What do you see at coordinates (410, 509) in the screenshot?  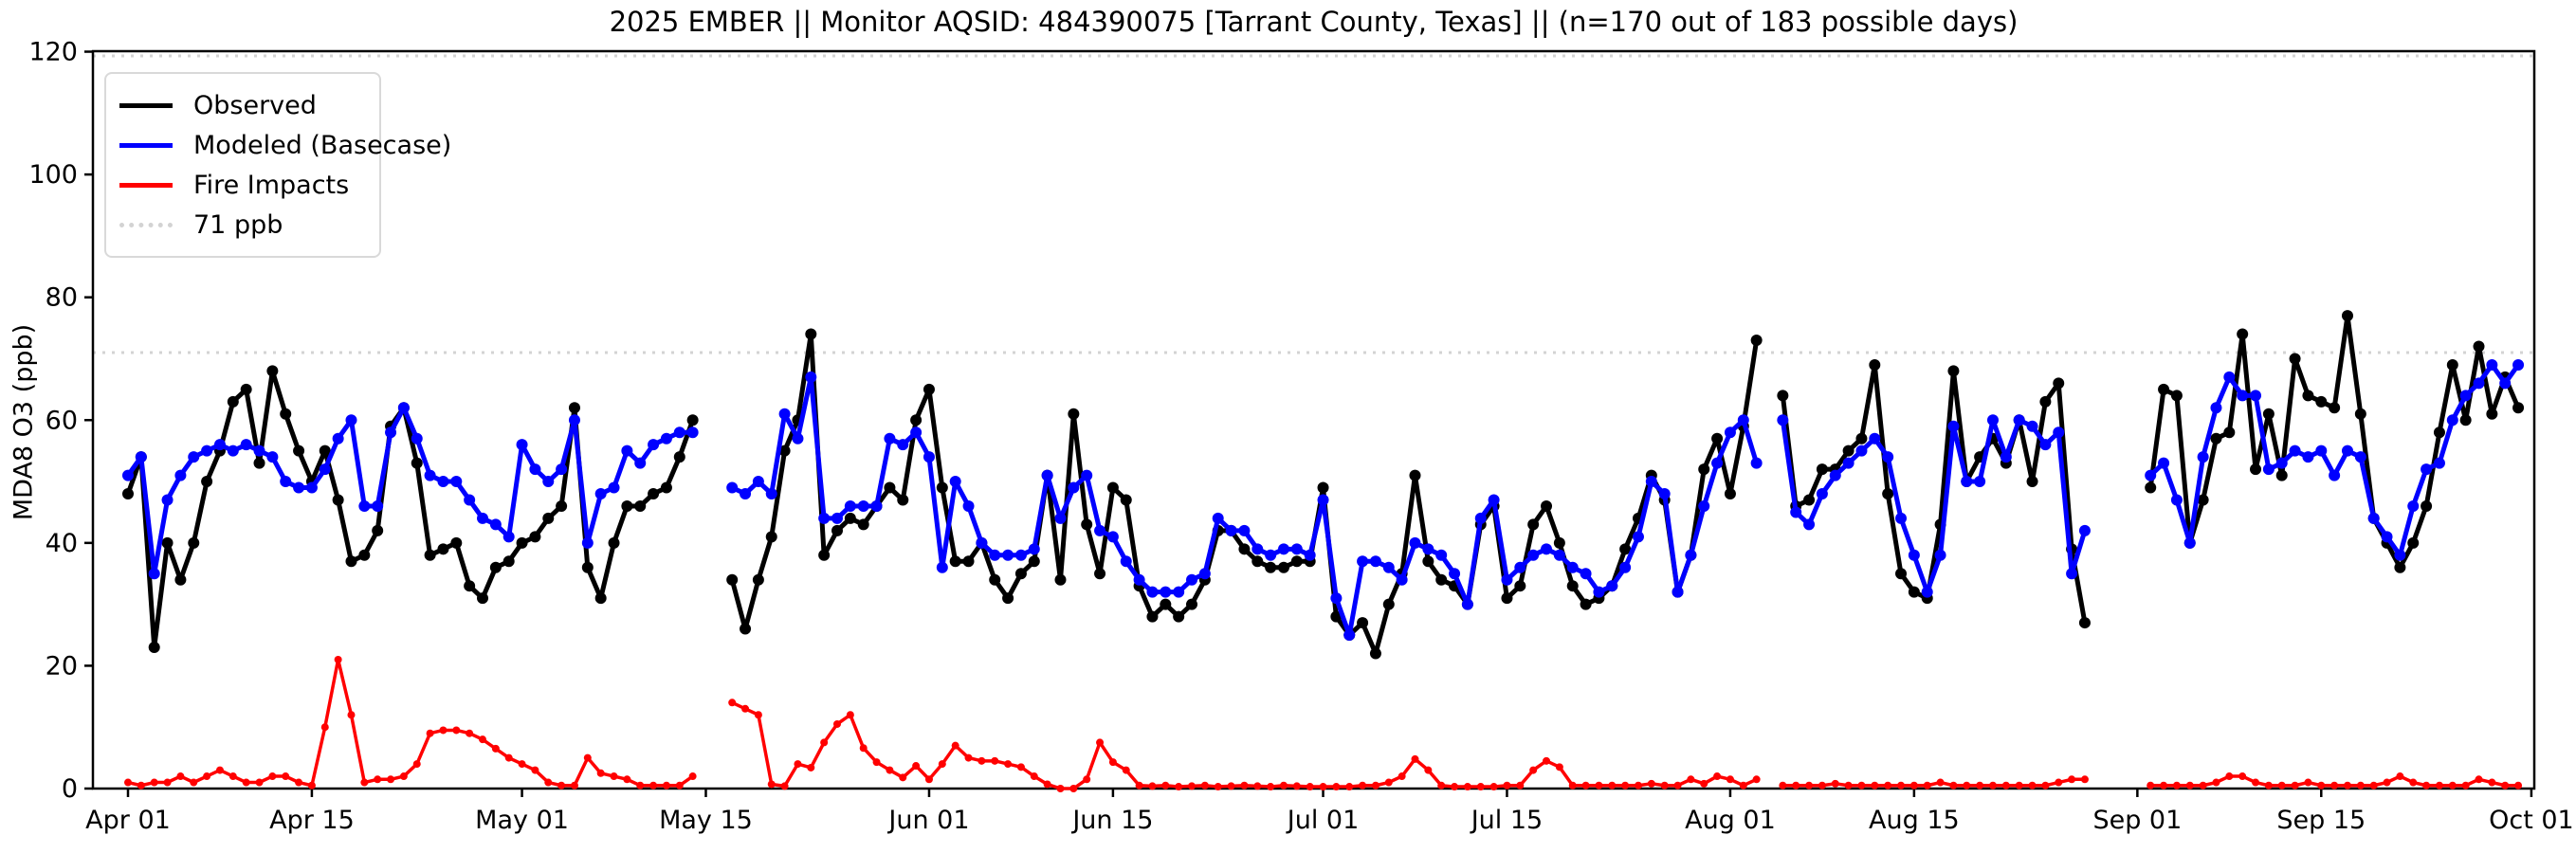 I see `series-line-observed` at bounding box center [410, 509].